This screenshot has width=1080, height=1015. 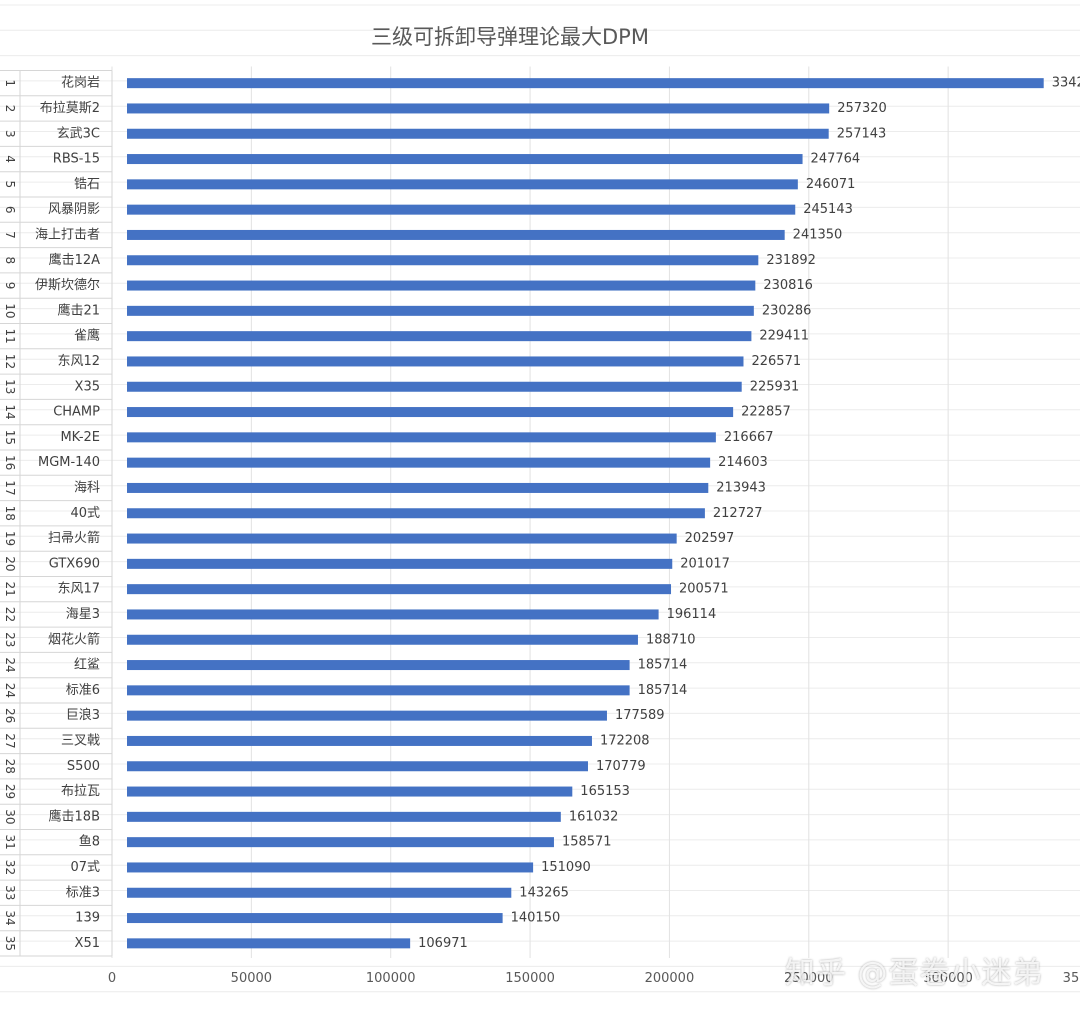 I want to click on category-label: 139, so click(x=87, y=918).